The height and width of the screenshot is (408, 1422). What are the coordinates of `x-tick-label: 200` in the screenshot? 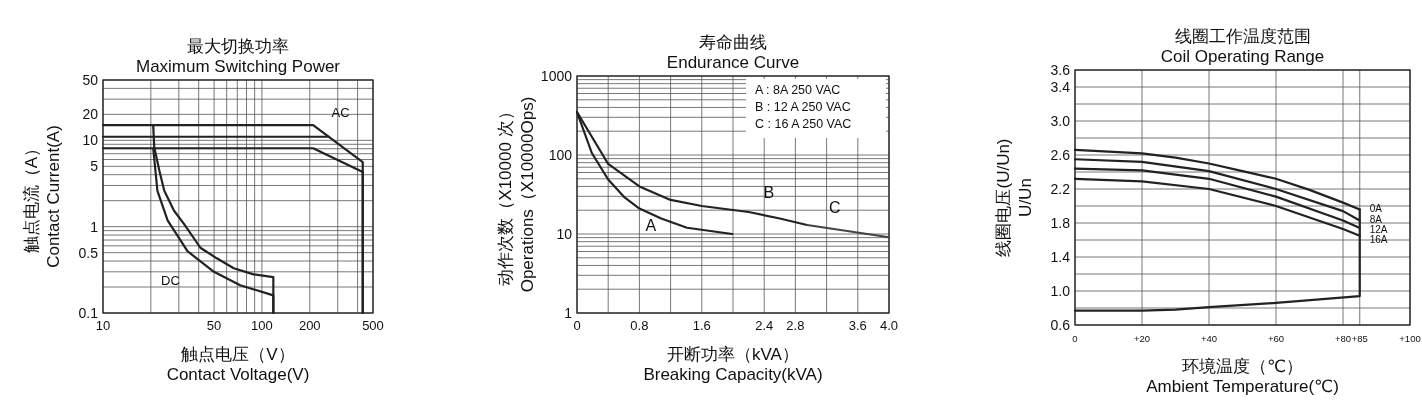 It's located at (309, 325).